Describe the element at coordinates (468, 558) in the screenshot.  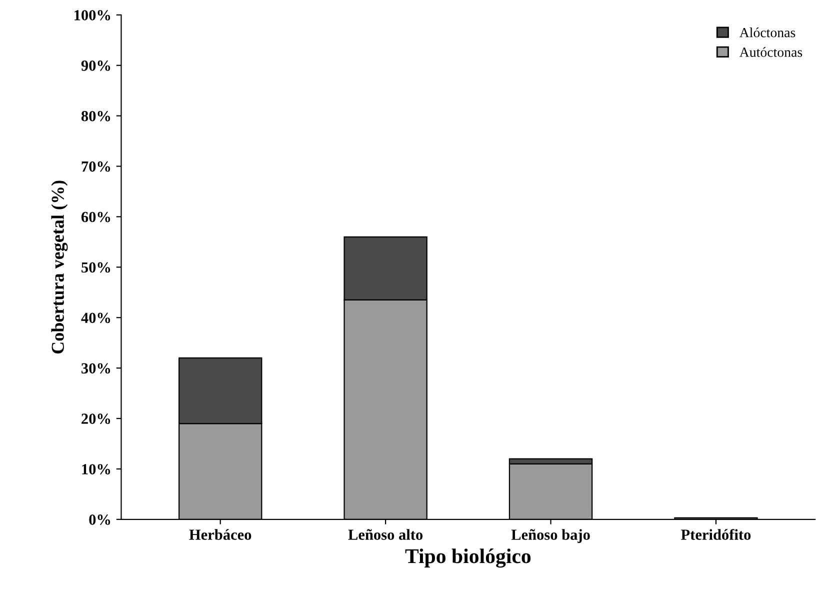
I see `x-axis-title: Tipo biológico` at that location.